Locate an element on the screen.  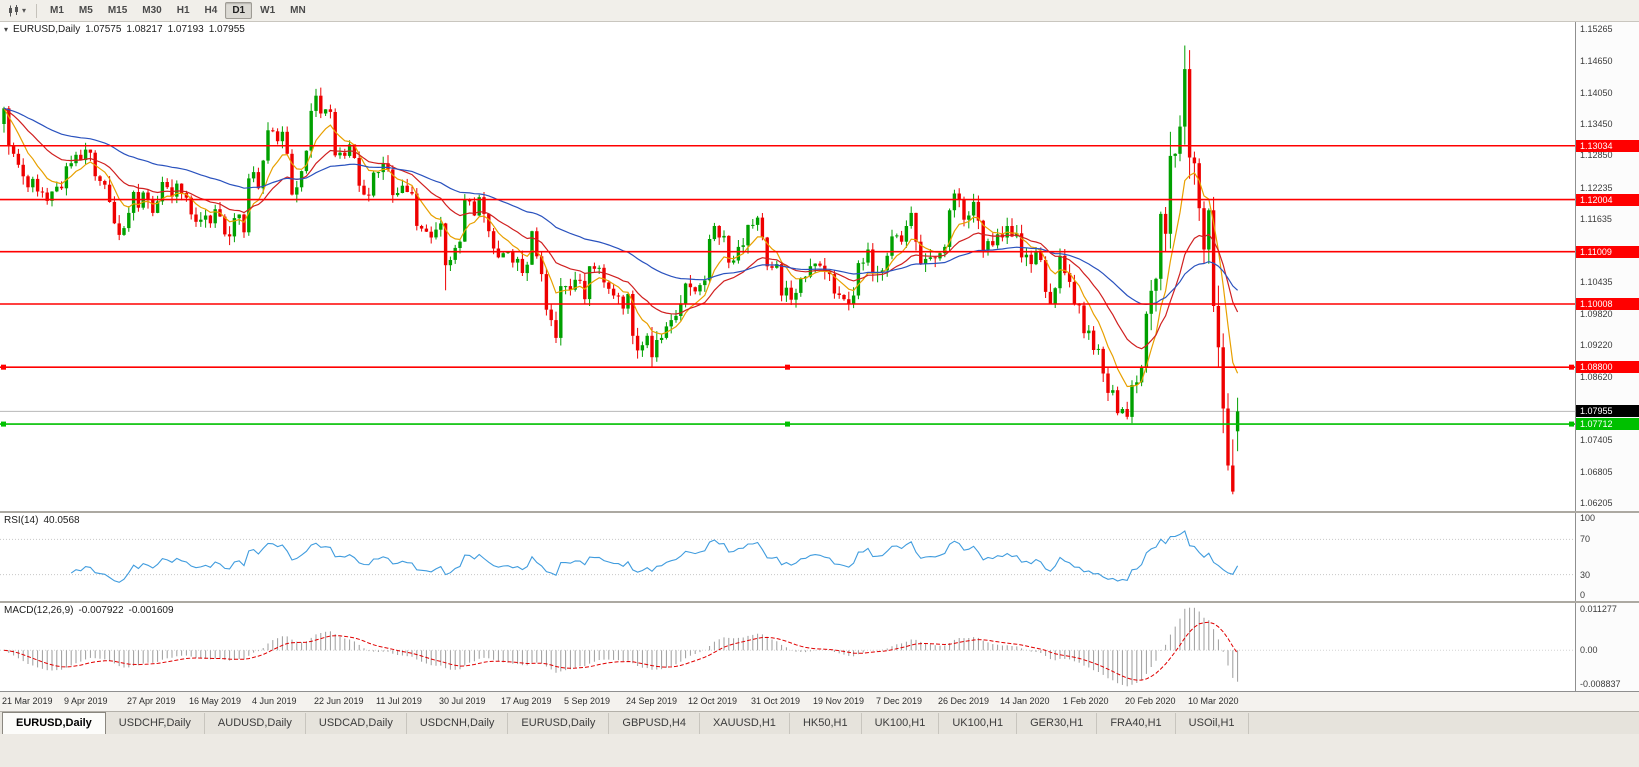
timeframe-button-m15: M15 is located at coordinates (117, 10).